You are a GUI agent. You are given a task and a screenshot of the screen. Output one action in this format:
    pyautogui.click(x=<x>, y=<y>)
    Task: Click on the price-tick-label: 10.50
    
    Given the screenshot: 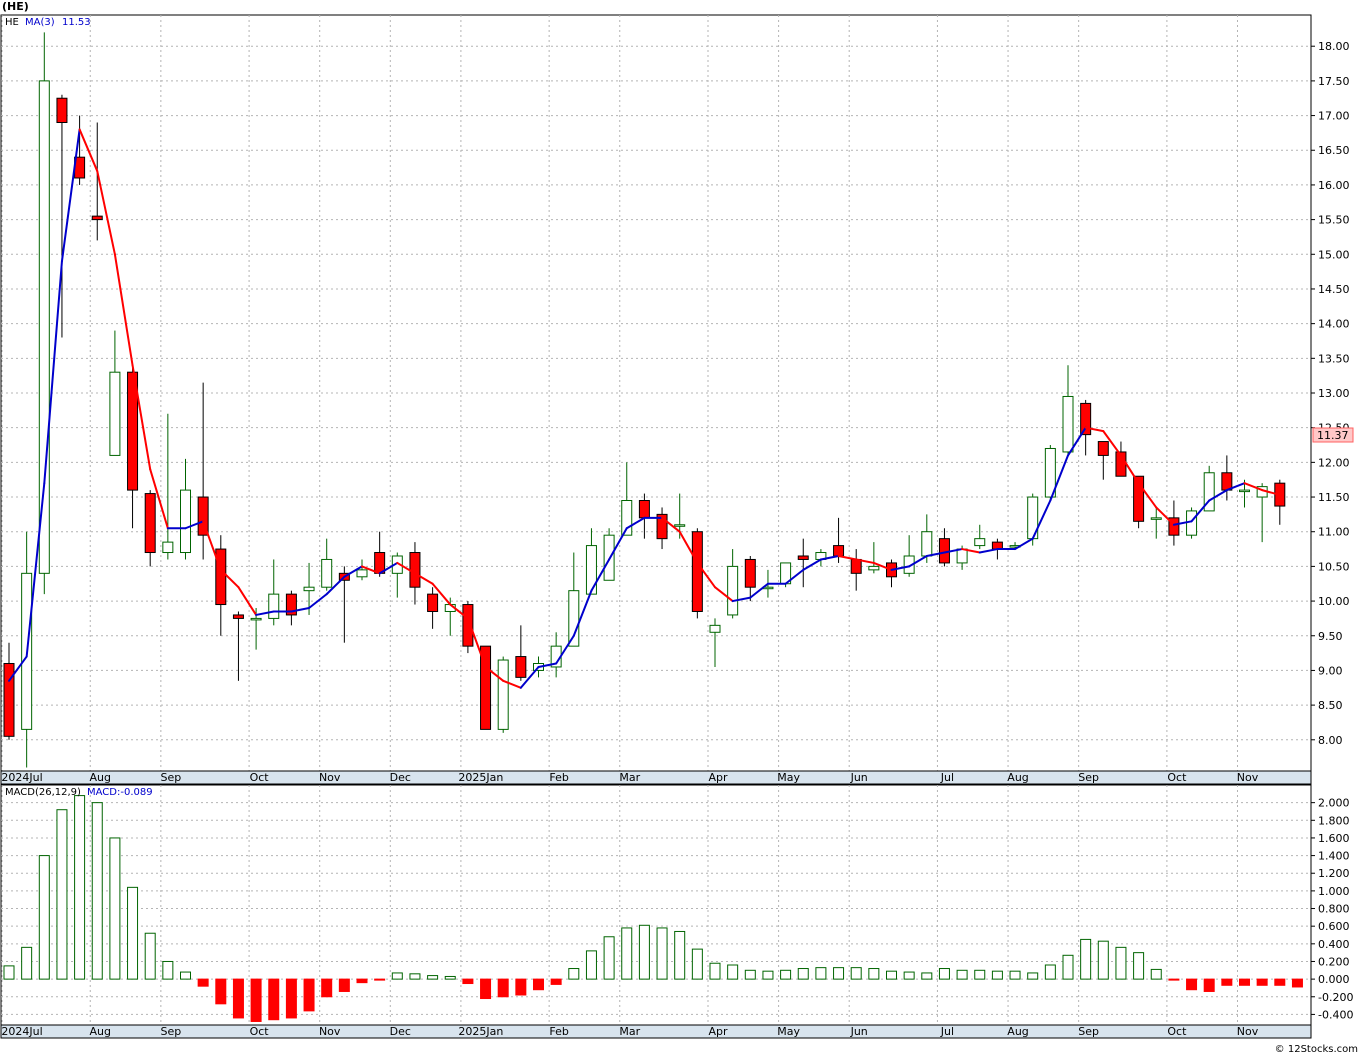 What is the action you would take?
    pyautogui.click(x=1334, y=566)
    